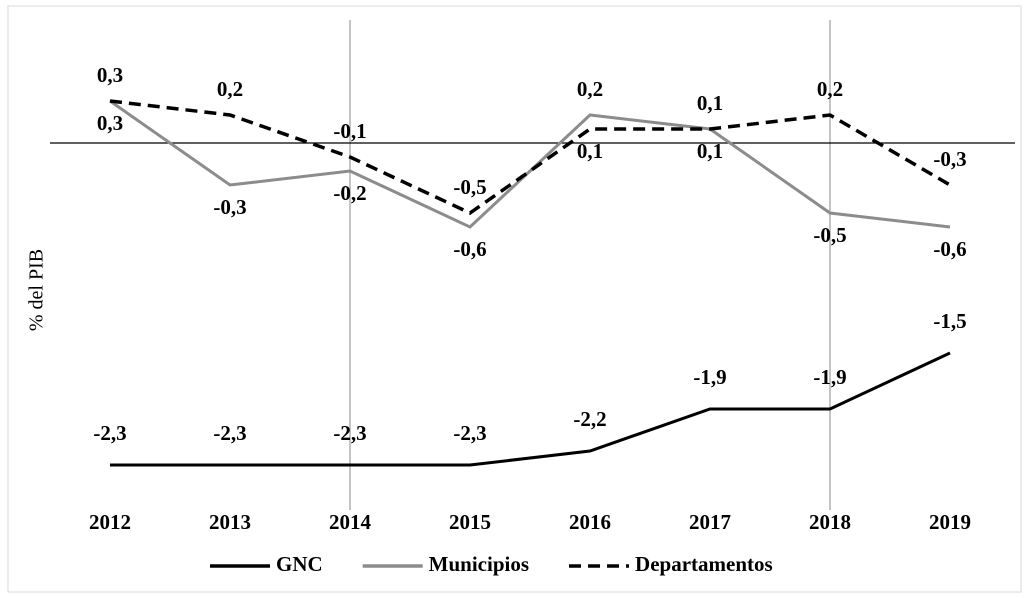 Image resolution: width=1029 pixels, height=598 pixels. Describe the element at coordinates (470, 522) in the screenshot. I see `x-tick-label: 2015` at that location.